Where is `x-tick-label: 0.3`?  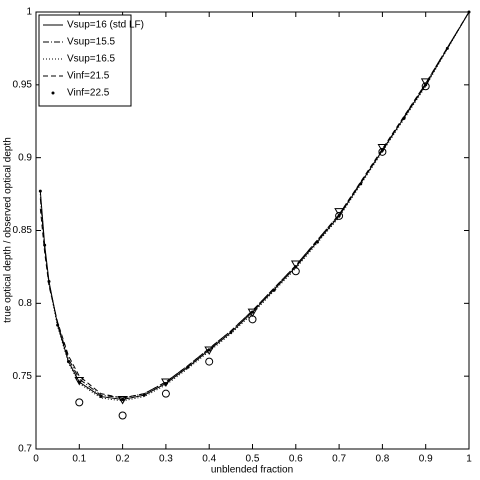 x-tick-label: 0.3 is located at coordinates (166, 459).